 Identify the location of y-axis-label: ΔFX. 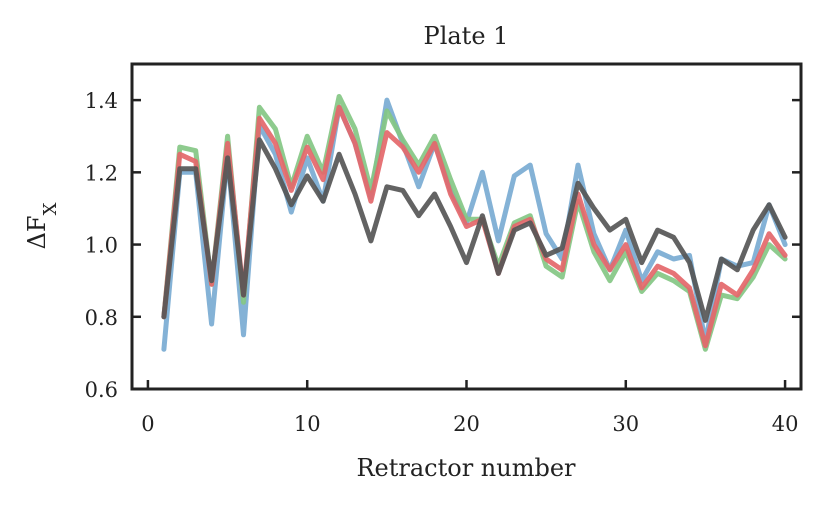
(42, 225).